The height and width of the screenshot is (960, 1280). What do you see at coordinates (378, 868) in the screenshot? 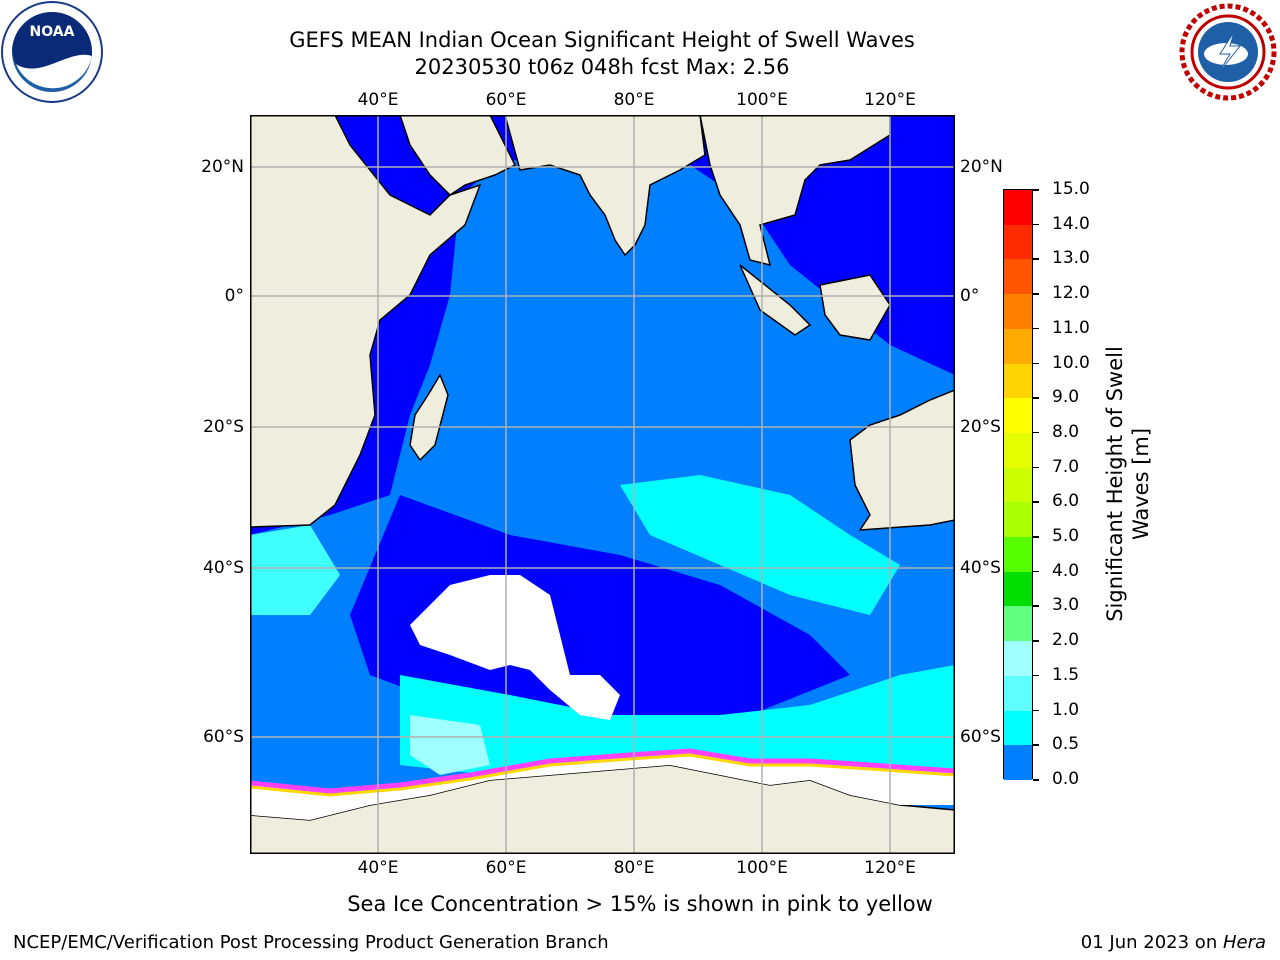
I see `lon-label-bottom: 40°E` at bounding box center [378, 868].